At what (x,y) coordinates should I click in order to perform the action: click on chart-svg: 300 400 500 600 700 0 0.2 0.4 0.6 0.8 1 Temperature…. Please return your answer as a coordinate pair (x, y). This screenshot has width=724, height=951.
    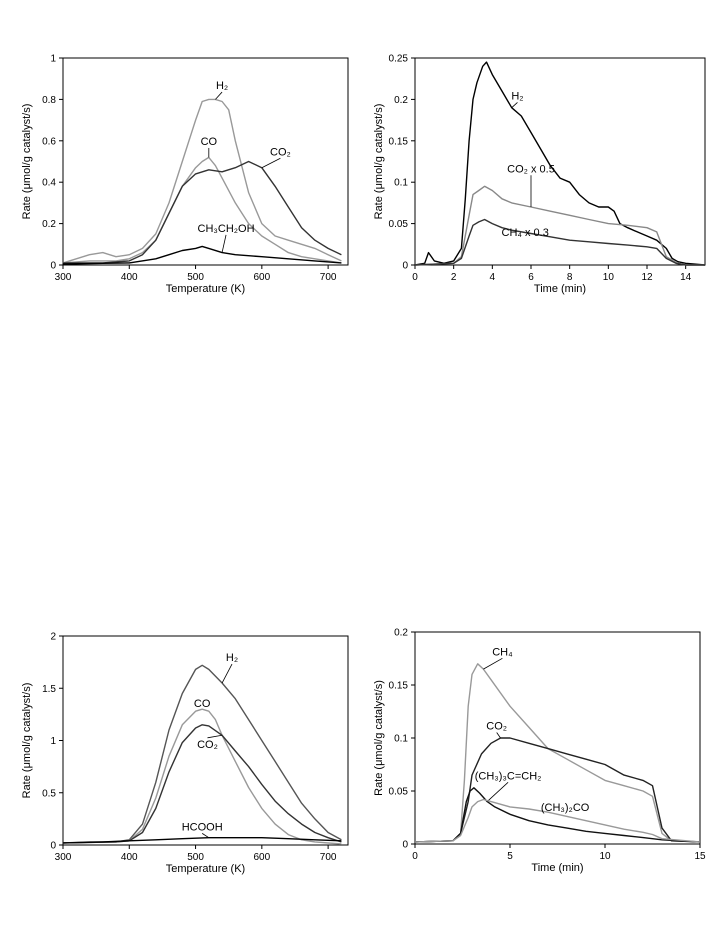
    Looking at the image, I should click on (185, 174).